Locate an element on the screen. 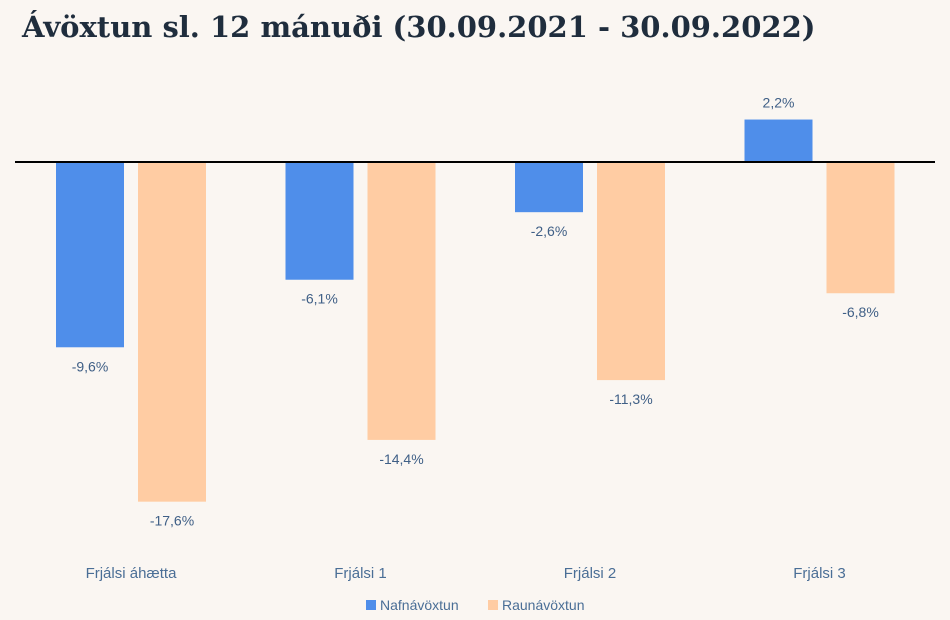  category-label: Frjálsi áhætta is located at coordinates (132, 573).